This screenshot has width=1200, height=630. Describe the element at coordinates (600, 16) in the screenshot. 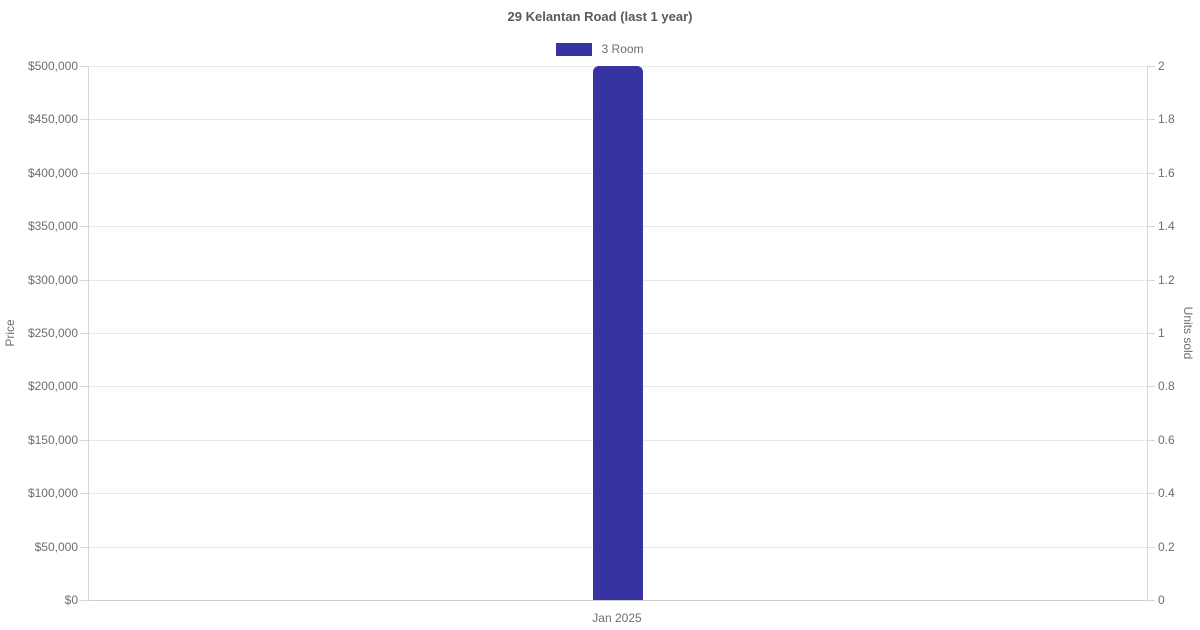

I see `chart-title: 29 Kelantan Road (last 1 year)` at that location.